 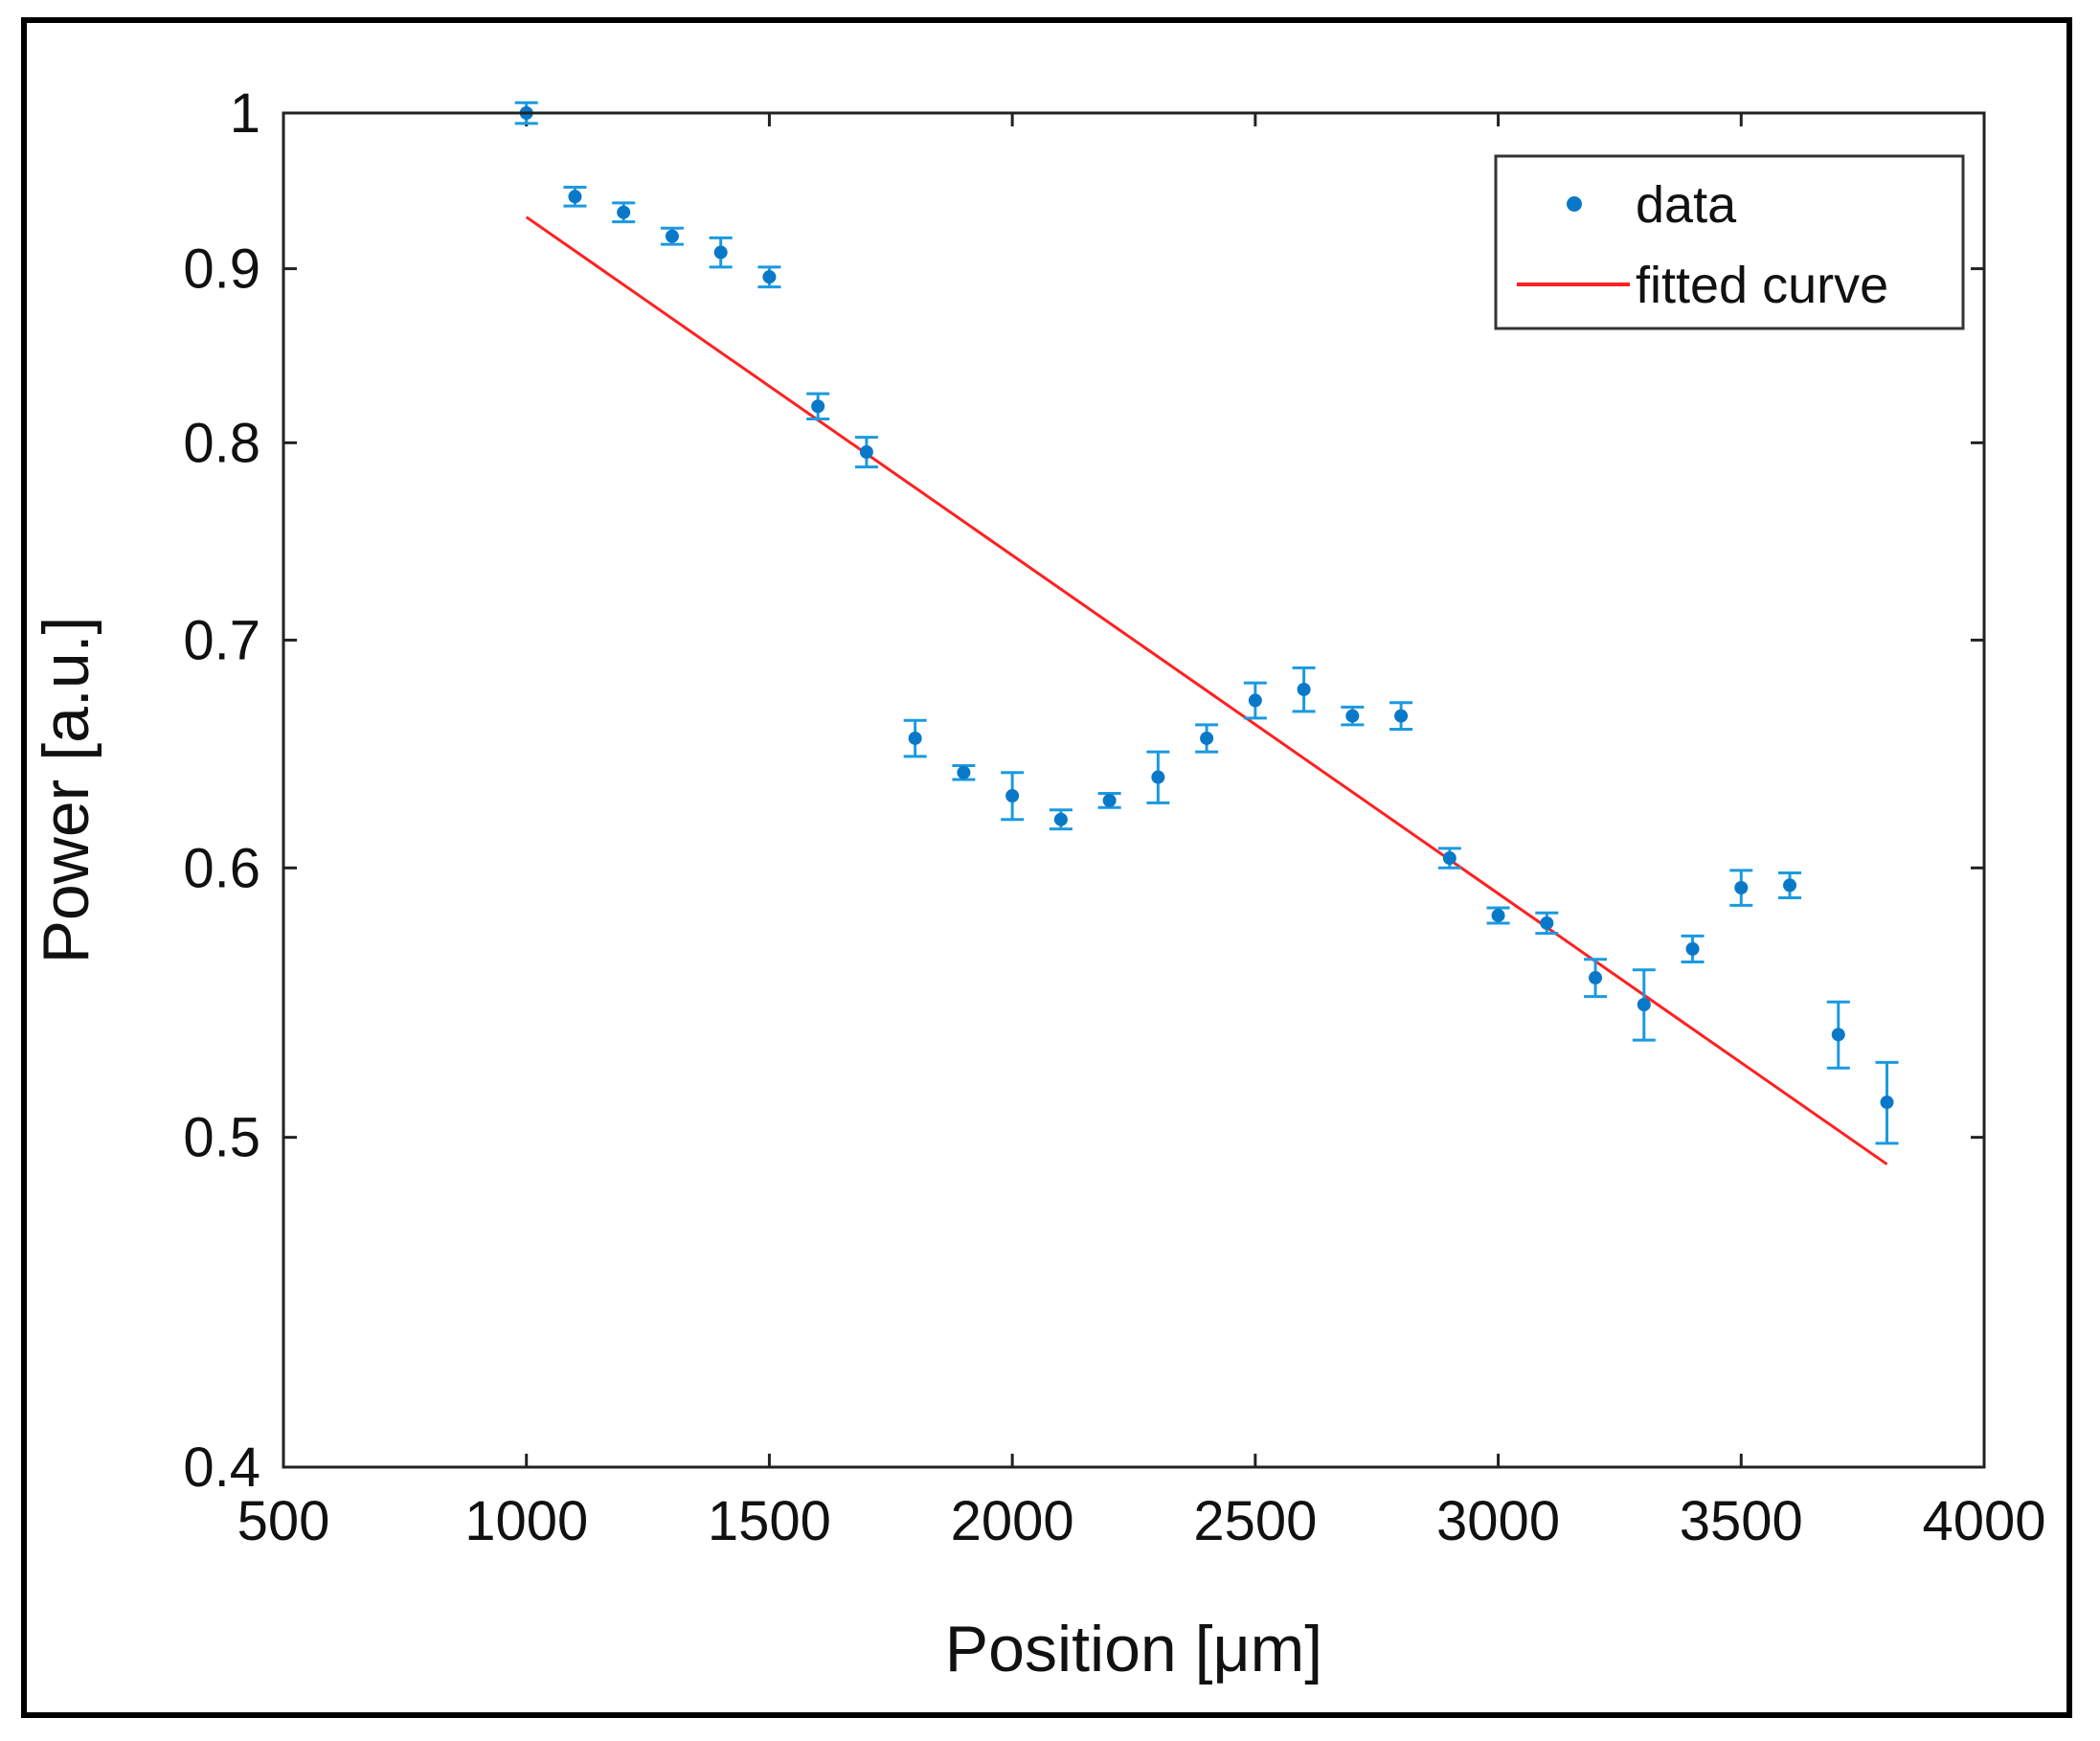 I want to click on x-tick-label: 2000, so click(x=1013, y=1521).